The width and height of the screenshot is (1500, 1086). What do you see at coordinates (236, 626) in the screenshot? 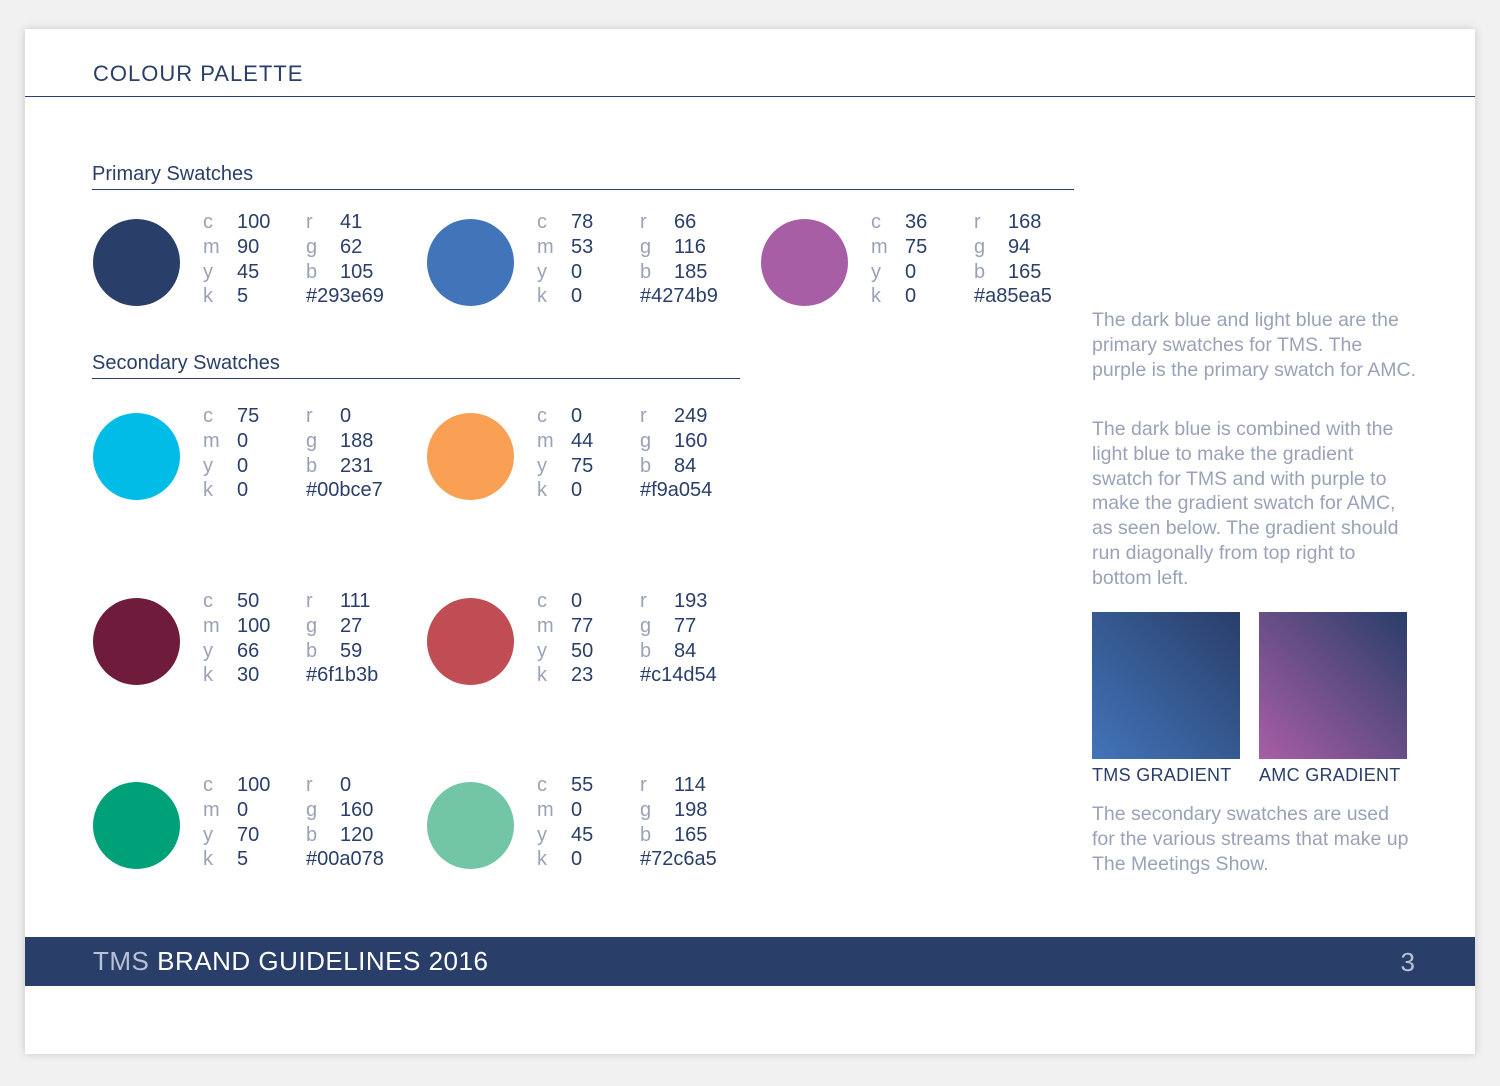
I see `value-row-m: m 100` at bounding box center [236, 626].